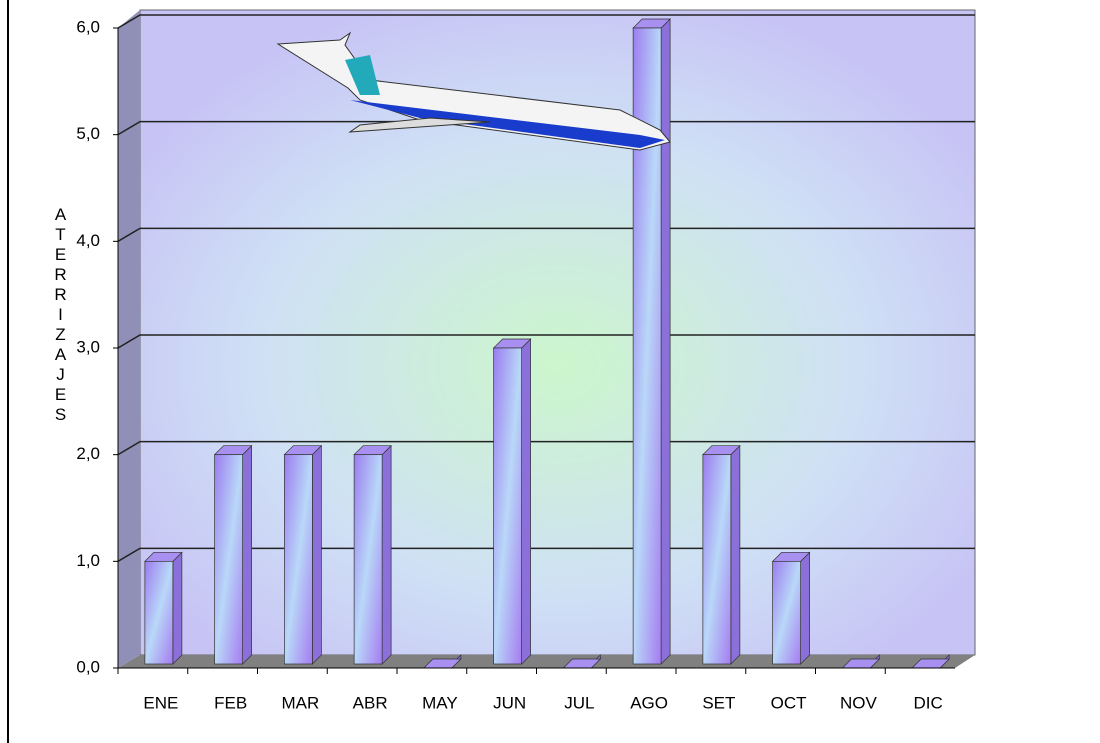 This screenshot has width=1100, height=743. Describe the element at coordinates (718, 702) in the screenshot. I see `x-tick-label: SET` at that location.